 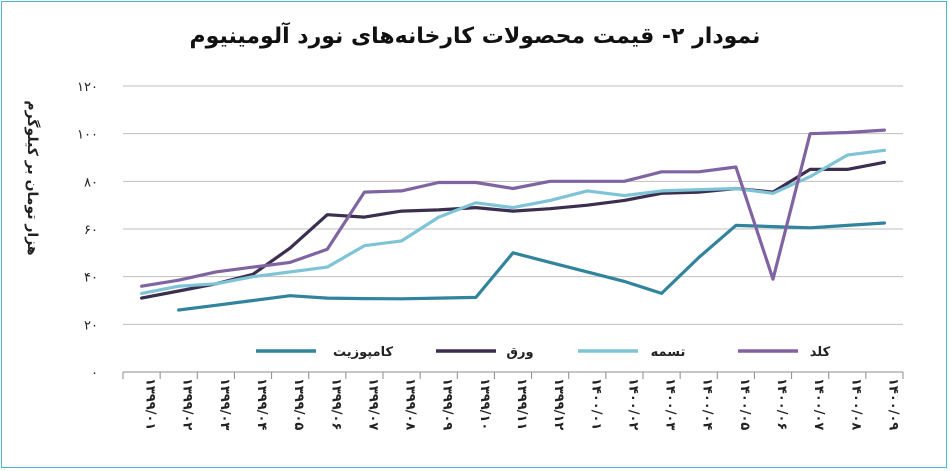 What do you see at coordinates (335, 404) in the screenshot?
I see `x-tick-label: ۱۳۹۹/۰۶` at bounding box center [335, 404].